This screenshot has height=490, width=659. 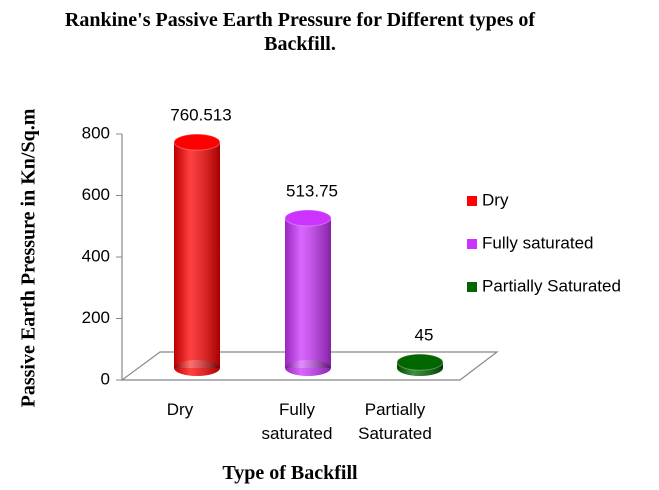 What do you see at coordinates (29, 257) in the screenshot?
I see `y-axis-title: Passive Earth Pressure in Kn/Sq.m` at bounding box center [29, 257].